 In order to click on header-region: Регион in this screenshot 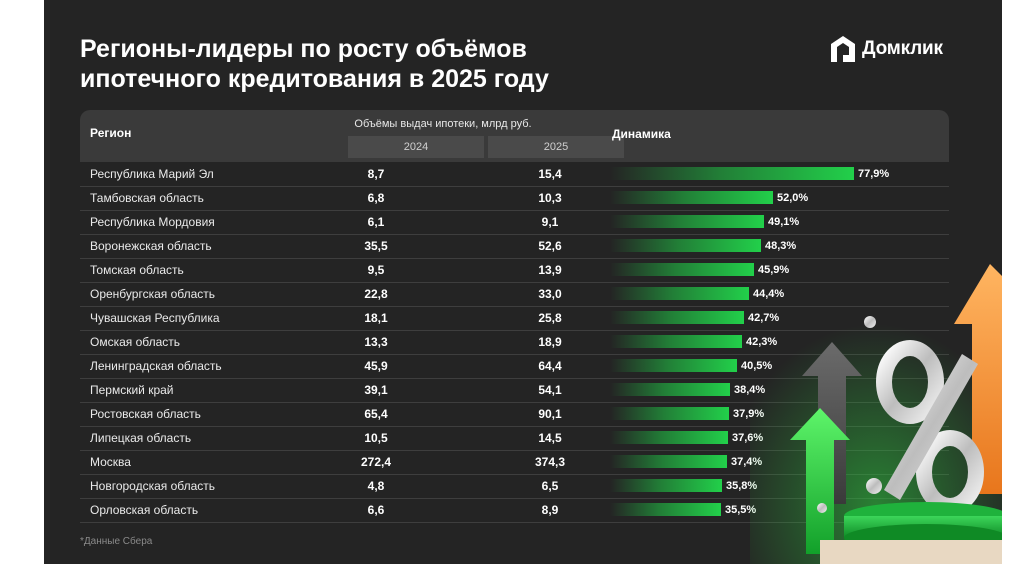, I will do `click(111, 133)`.